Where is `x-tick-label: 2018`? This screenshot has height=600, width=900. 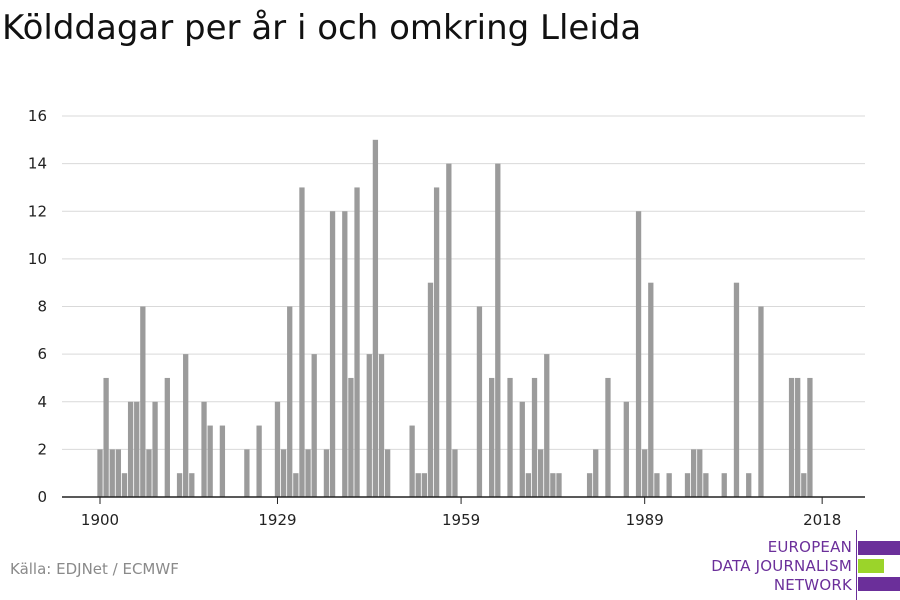 x-tick-label: 2018 is located at coordinates (822, 520).